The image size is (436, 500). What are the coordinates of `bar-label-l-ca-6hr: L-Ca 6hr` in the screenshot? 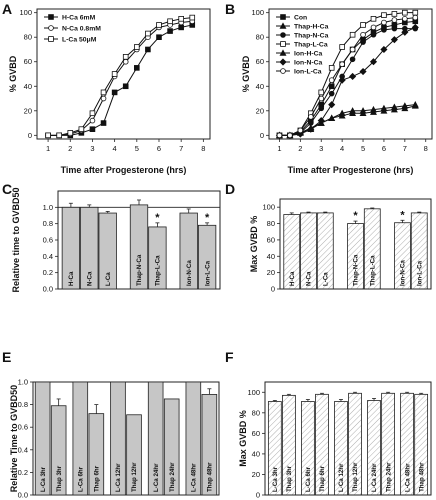 It's located at (308, 479).